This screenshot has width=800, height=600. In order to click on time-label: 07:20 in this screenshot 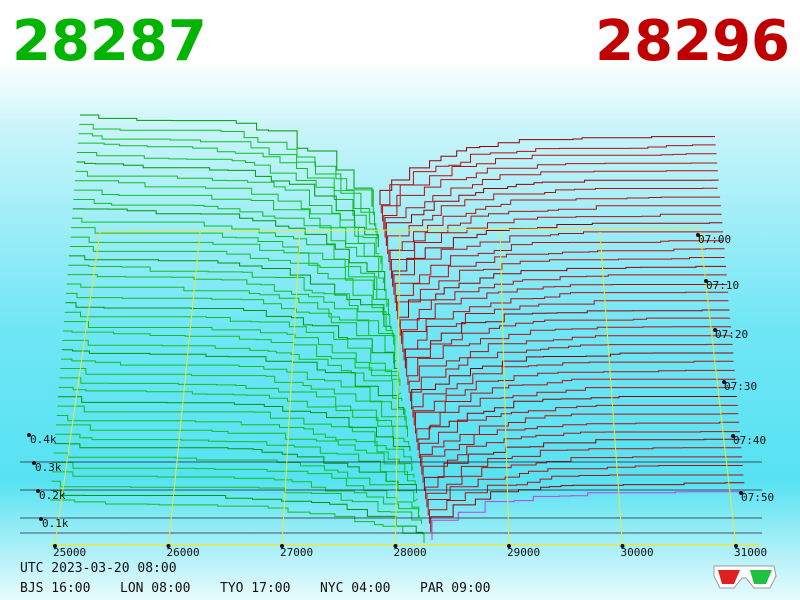, I will do `click(731, 334)`.